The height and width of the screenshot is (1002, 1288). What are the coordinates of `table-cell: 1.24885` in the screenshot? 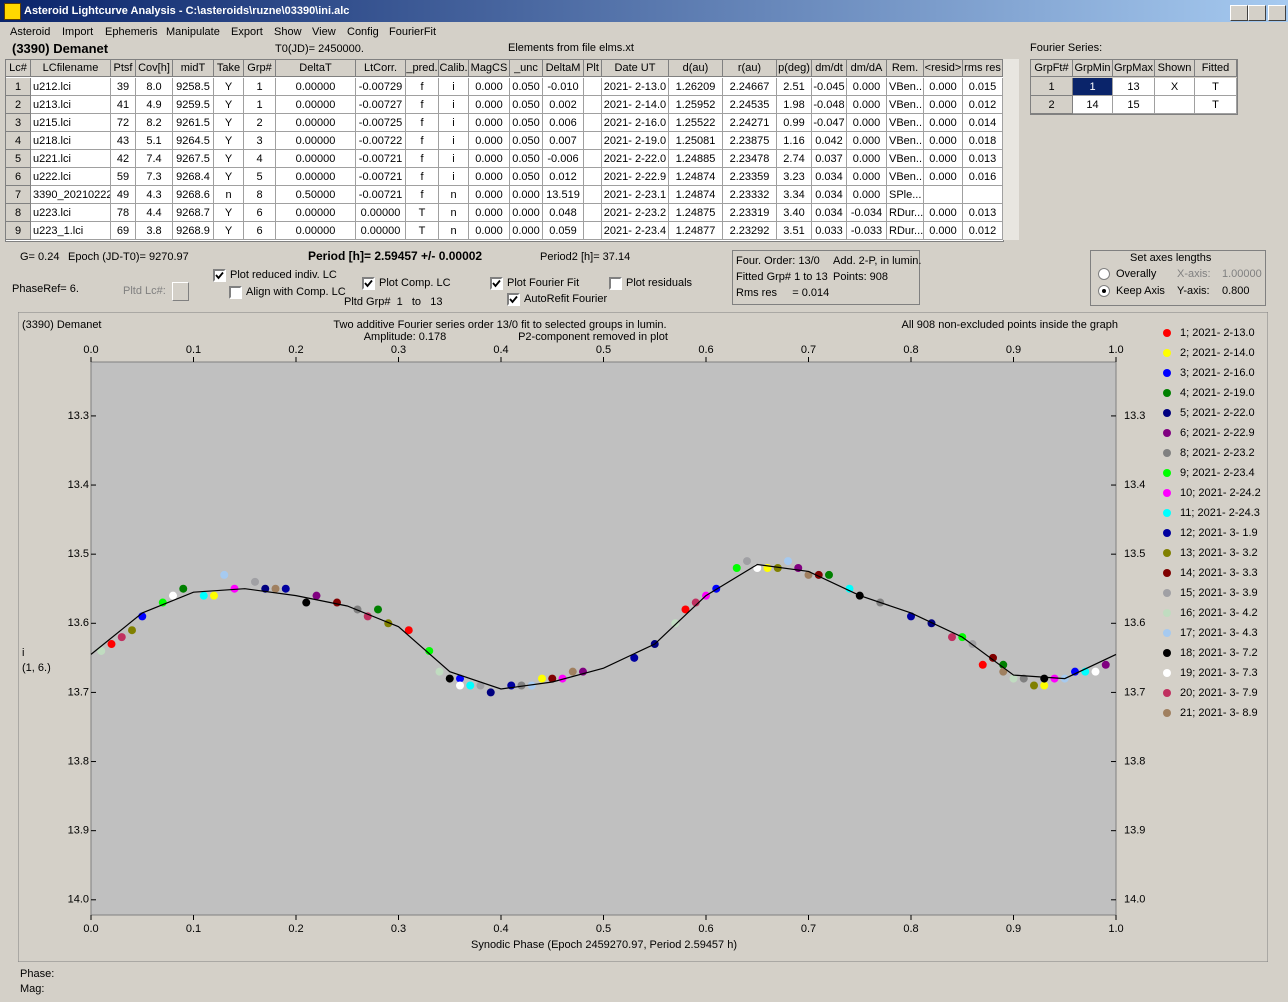 It's located at (696, 159).